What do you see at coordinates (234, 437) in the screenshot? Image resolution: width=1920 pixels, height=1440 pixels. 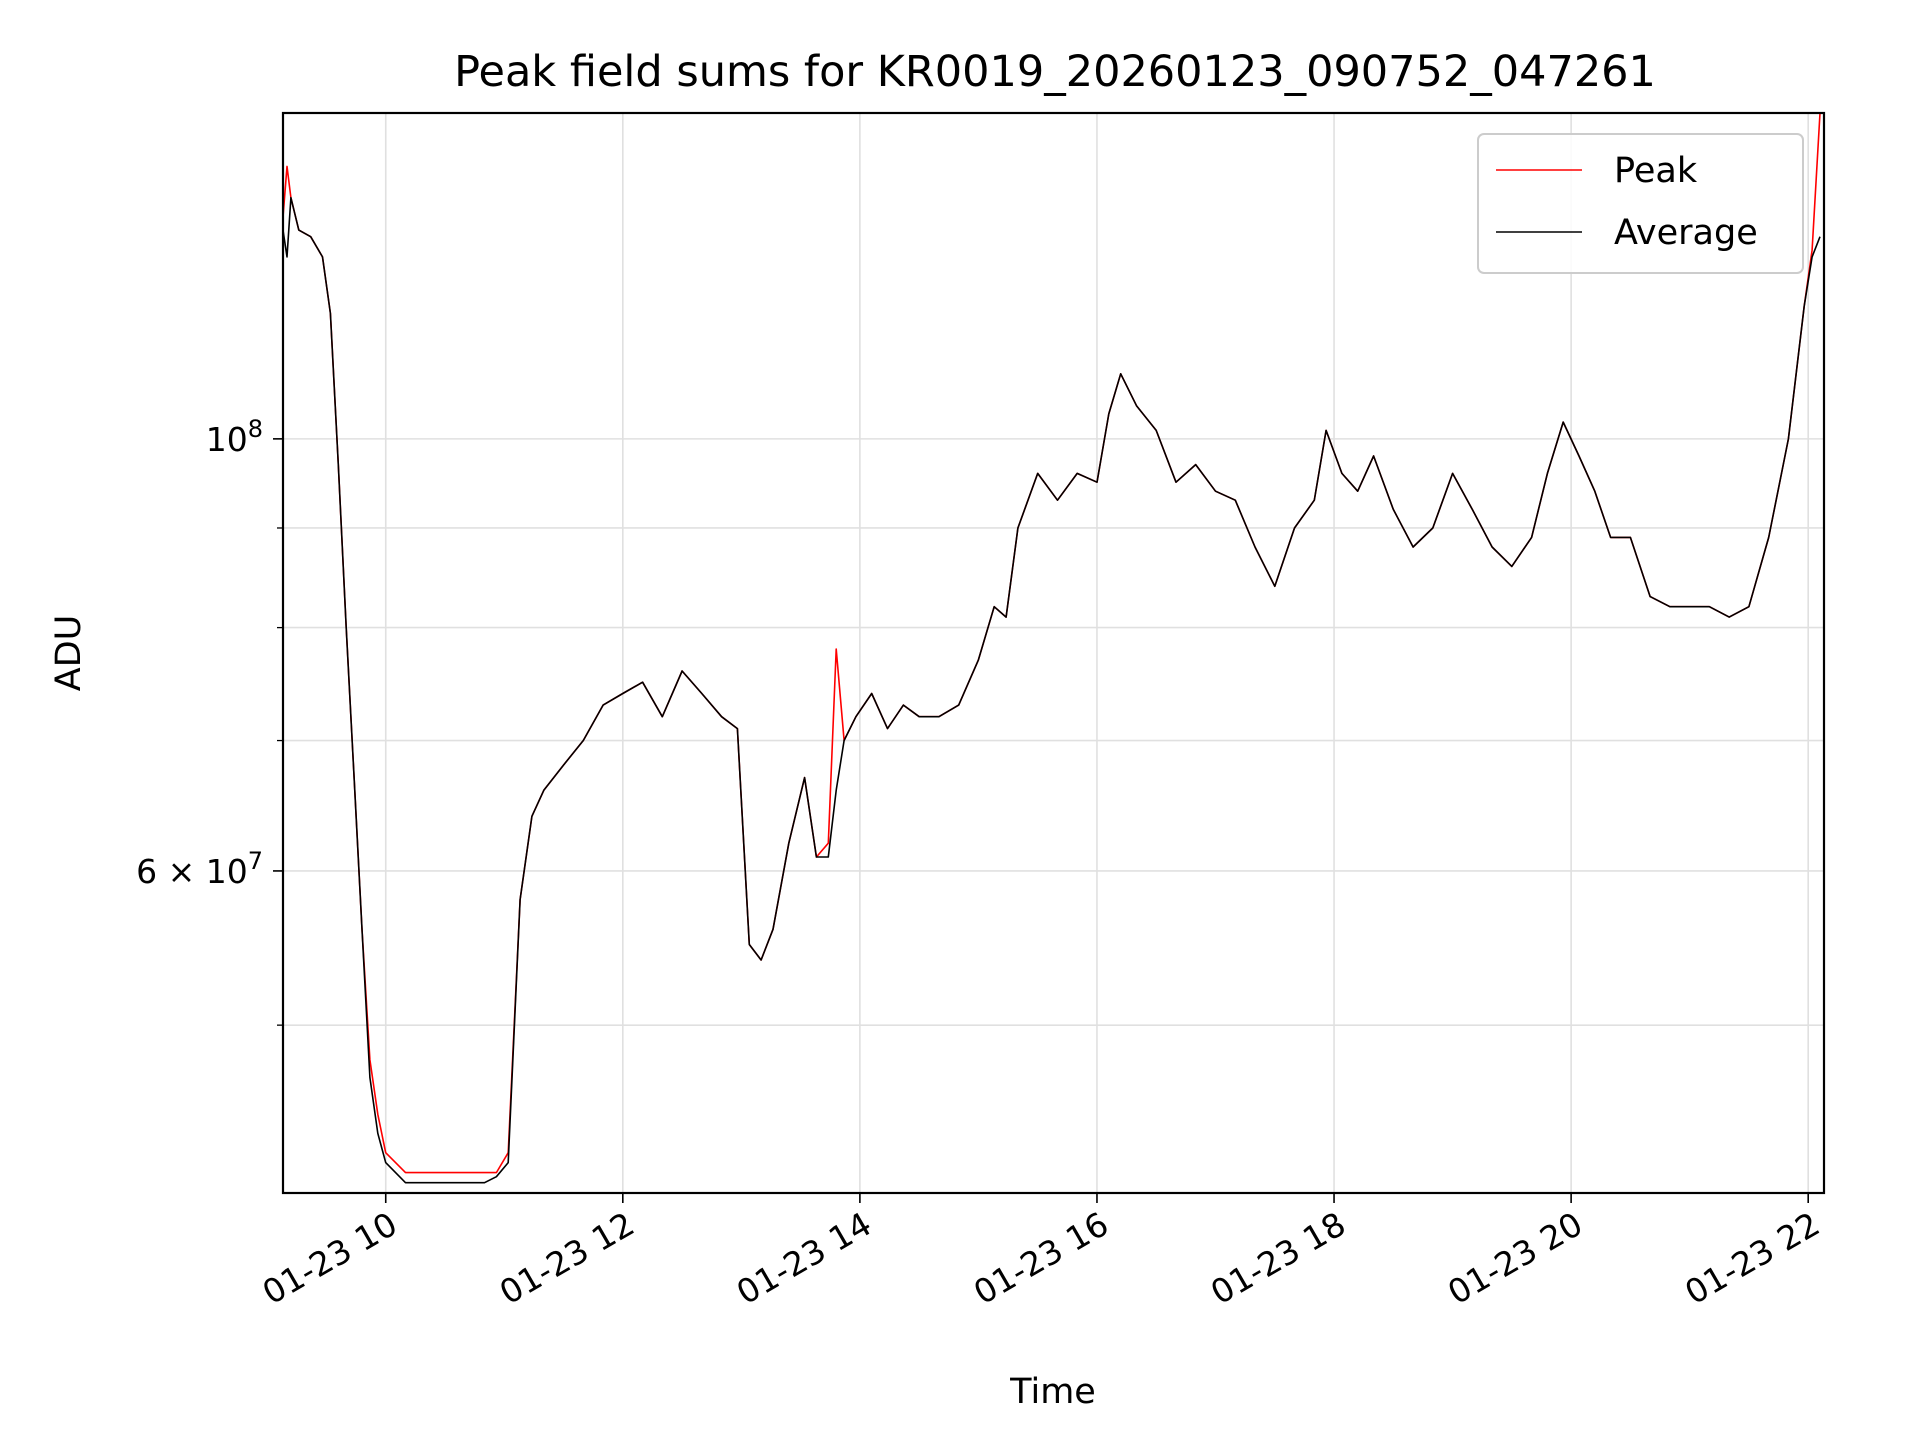 I see `y-tick-label: 108` at bounding box center [234, 437].